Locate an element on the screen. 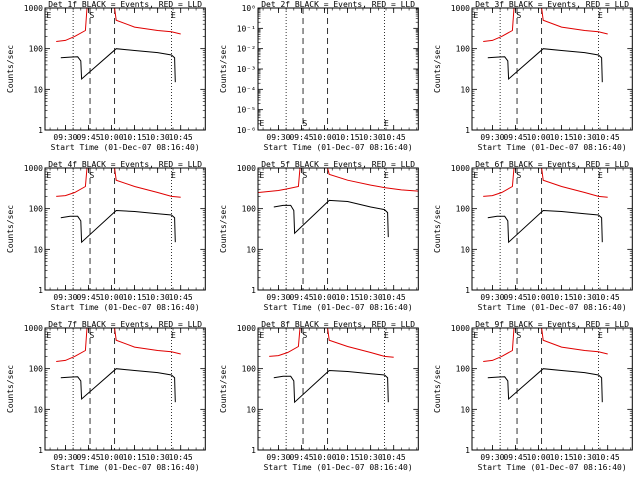 The width and height of the screenshot is (640, 484). y-tick-label: 10⁻³ is located at coordinates (246, 69).